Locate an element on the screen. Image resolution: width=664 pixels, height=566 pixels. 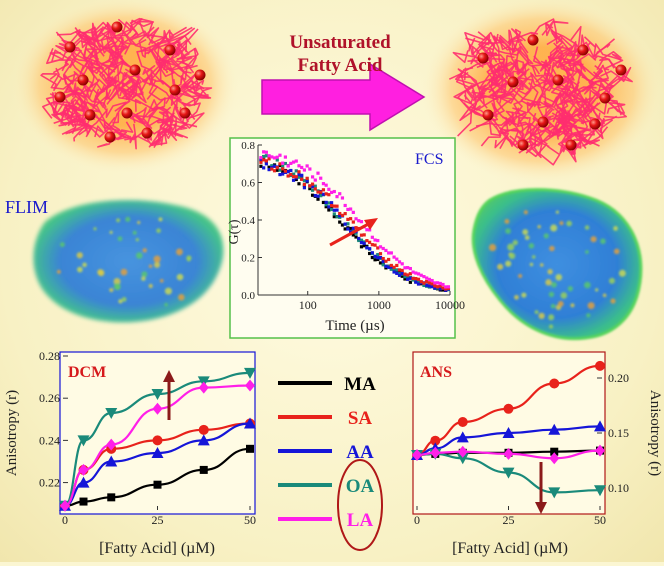
ans-y-axis-label: Anisotropy (r) is located at coordinates (655, 433).